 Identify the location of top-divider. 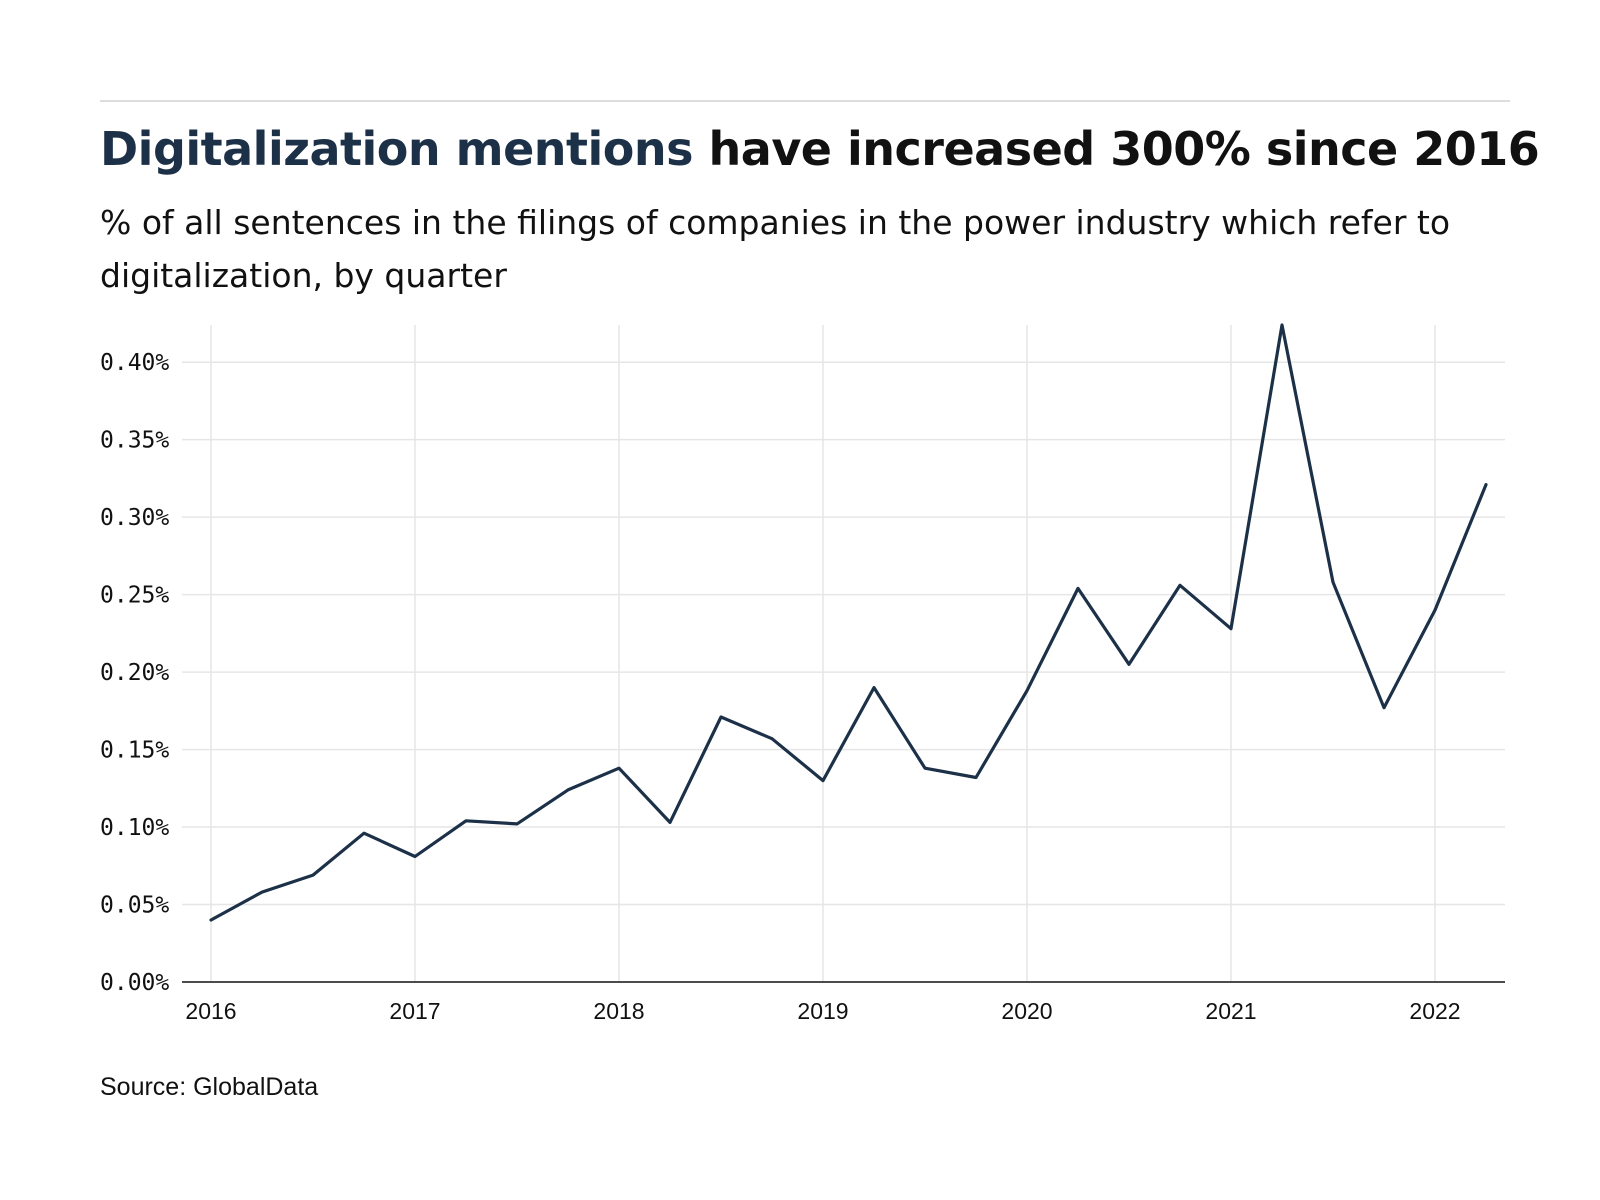
(805, 101).